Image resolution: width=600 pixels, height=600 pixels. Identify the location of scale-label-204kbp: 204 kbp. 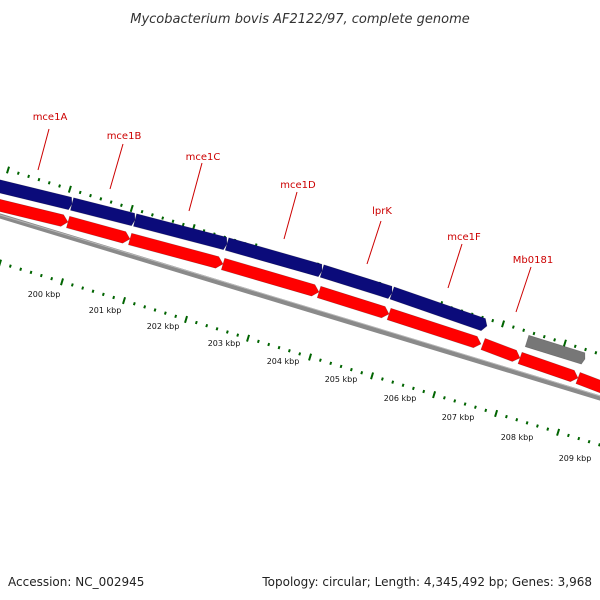
(283, 361).